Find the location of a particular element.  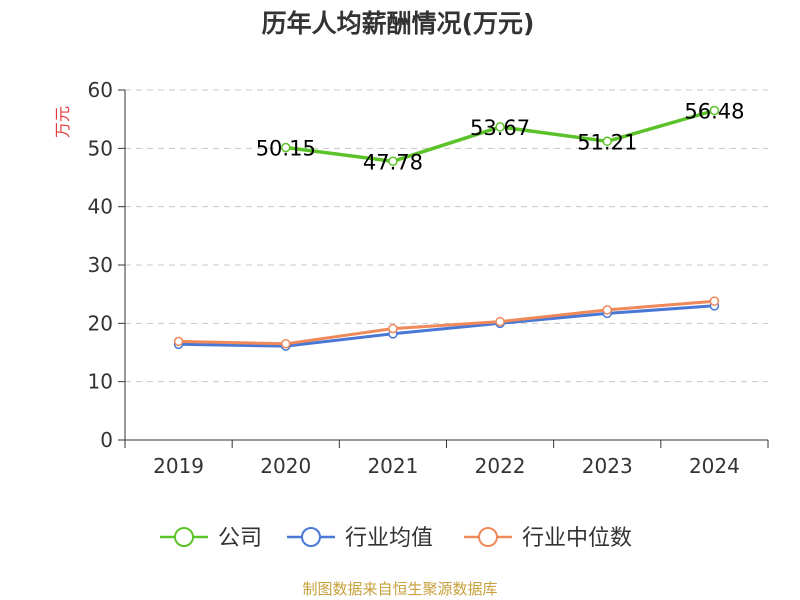

x-tick-label: 2022 is located at coordinates (500, 466).